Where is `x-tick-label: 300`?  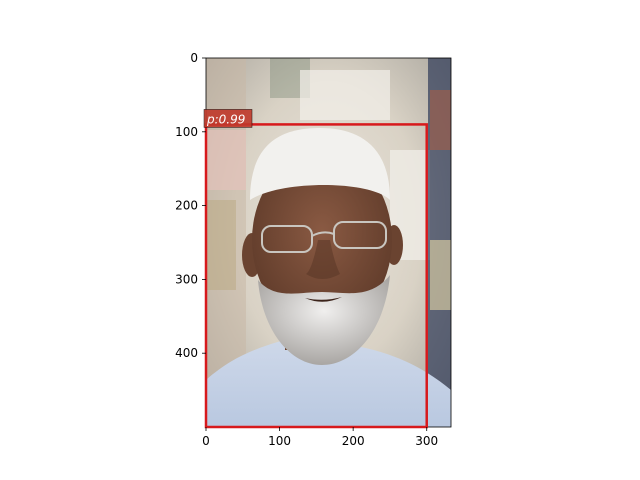 x-tick-label: 300 is located at coordinates (426, 441).